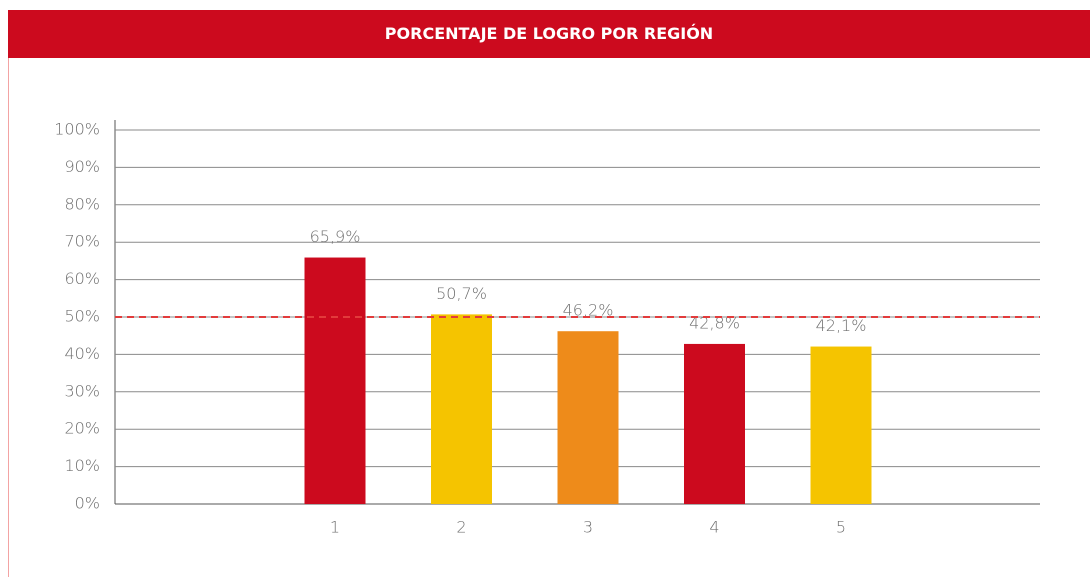 The width and height of the screenshot is (1090, 577). I want to click on x-tick-label: 5, so click(841, 527).